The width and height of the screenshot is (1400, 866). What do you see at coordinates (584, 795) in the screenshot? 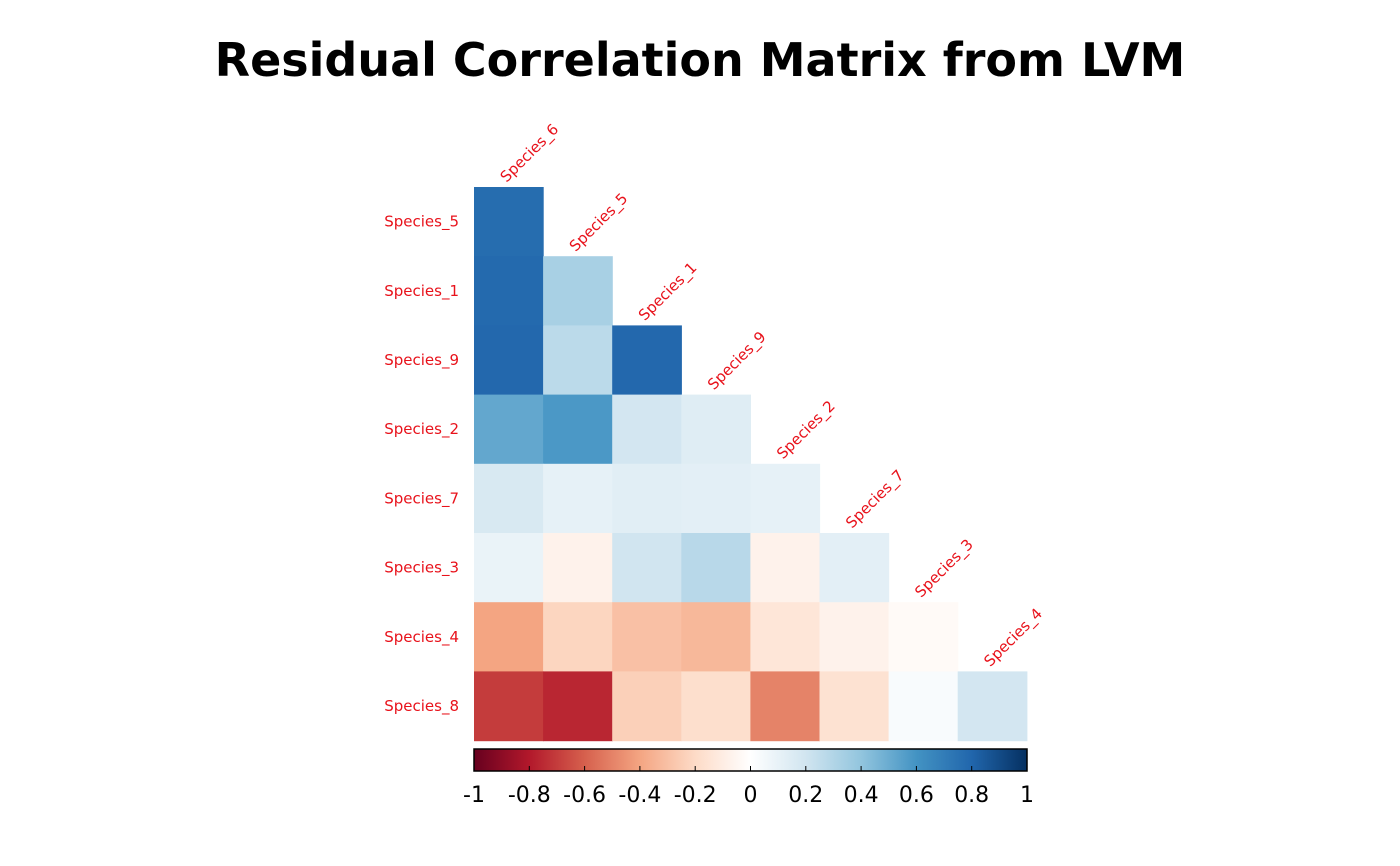
I see `colorbar-tick-label: -0.6` at bounding box center [584, 795].